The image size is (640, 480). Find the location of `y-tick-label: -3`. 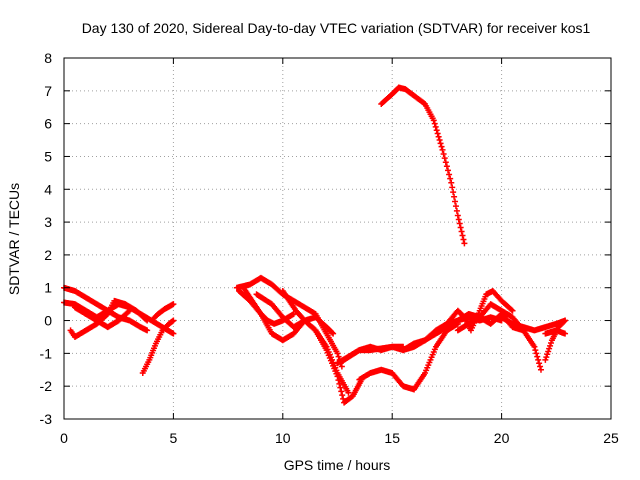

y-tick-label: -3 is located at coordinates (46, 419).